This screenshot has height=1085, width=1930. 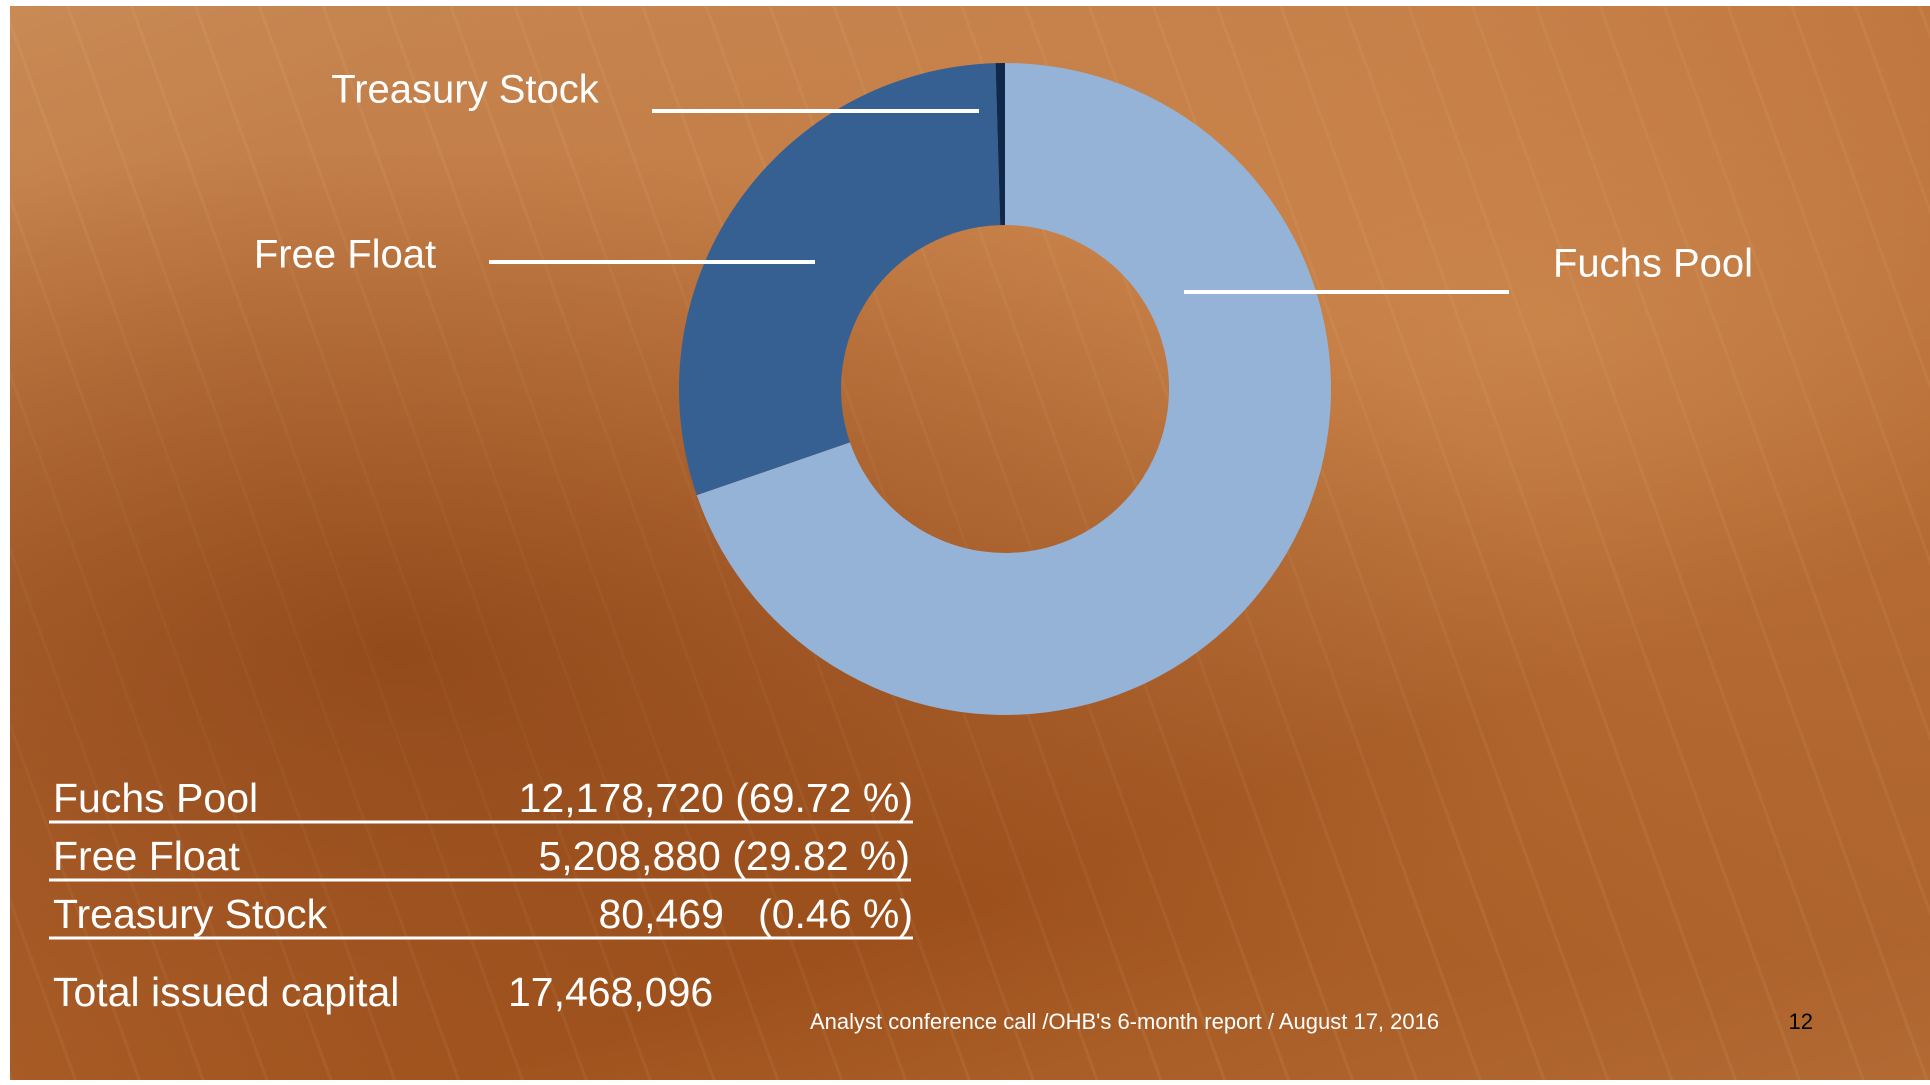 What do you see at coordinates (226, 992) in the screenshot?
I see `total-name: Total issued capital` at bounding box center [226, 992].